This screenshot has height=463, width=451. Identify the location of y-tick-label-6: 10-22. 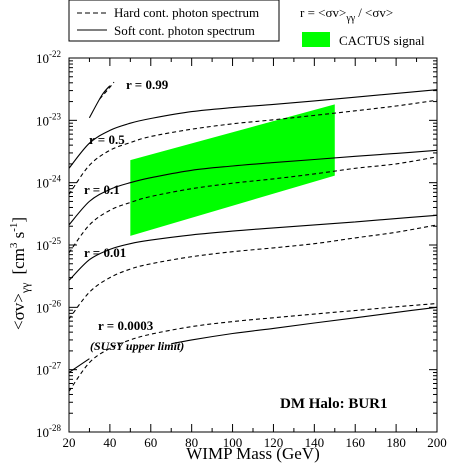
(48, 57).